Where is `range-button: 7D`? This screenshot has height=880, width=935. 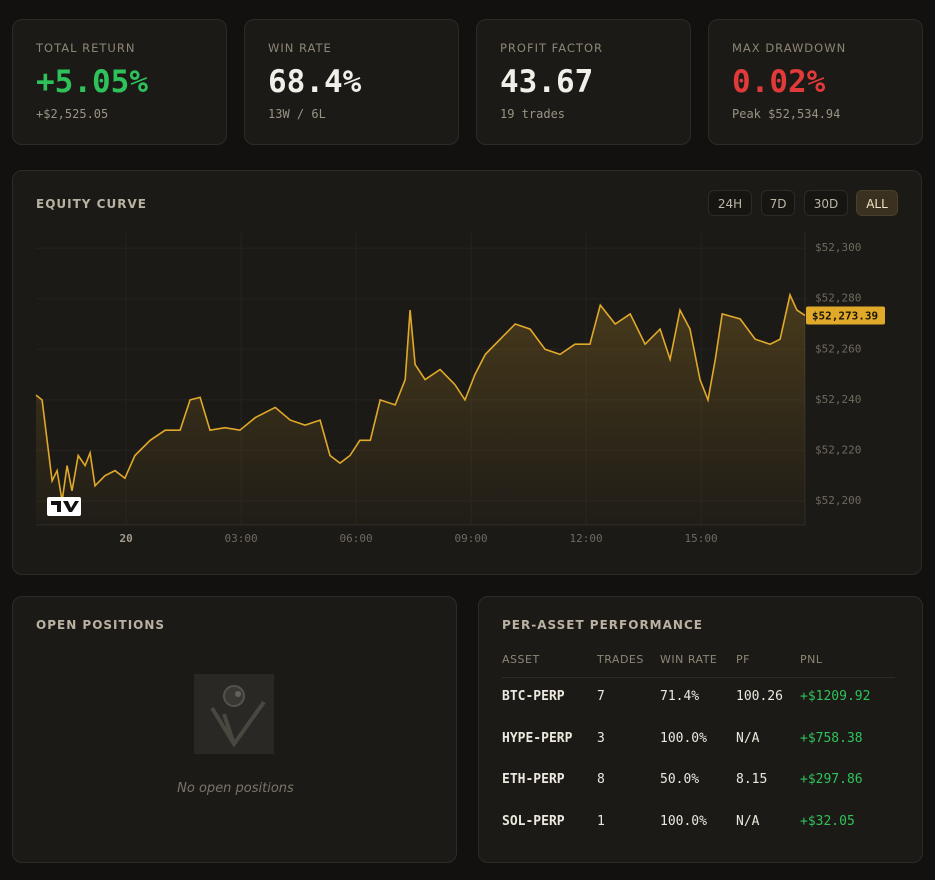
range-button: 7D is located at coordinates (778, 203).